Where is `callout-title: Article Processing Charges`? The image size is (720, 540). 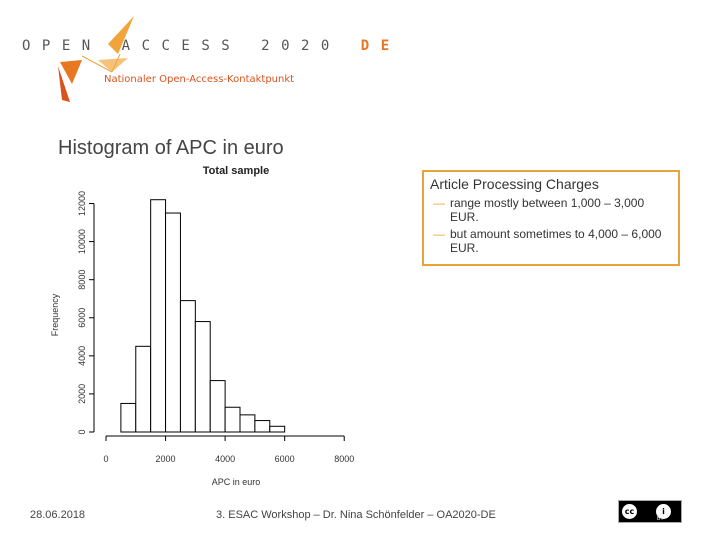 callout-title: Article Processing Charges is located at coordinates (514, 184).